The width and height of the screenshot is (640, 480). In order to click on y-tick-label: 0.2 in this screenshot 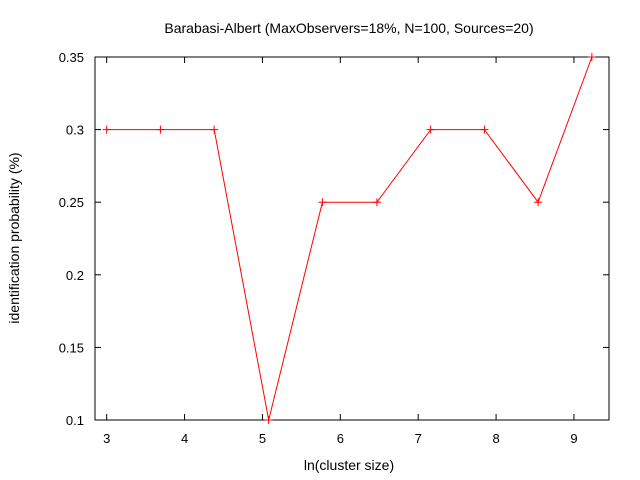, I will do `click(75, 275)`.